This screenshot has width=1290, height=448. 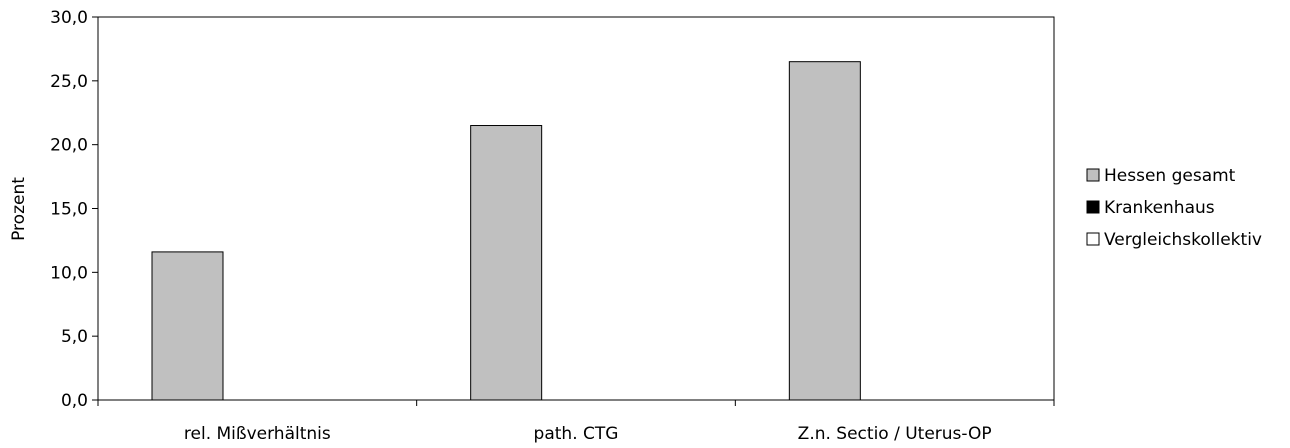 What do you see at coordinates (74, 337) in the screenshot?
I see `y-tick-label: 5,0` at bounding box center [74, 337].